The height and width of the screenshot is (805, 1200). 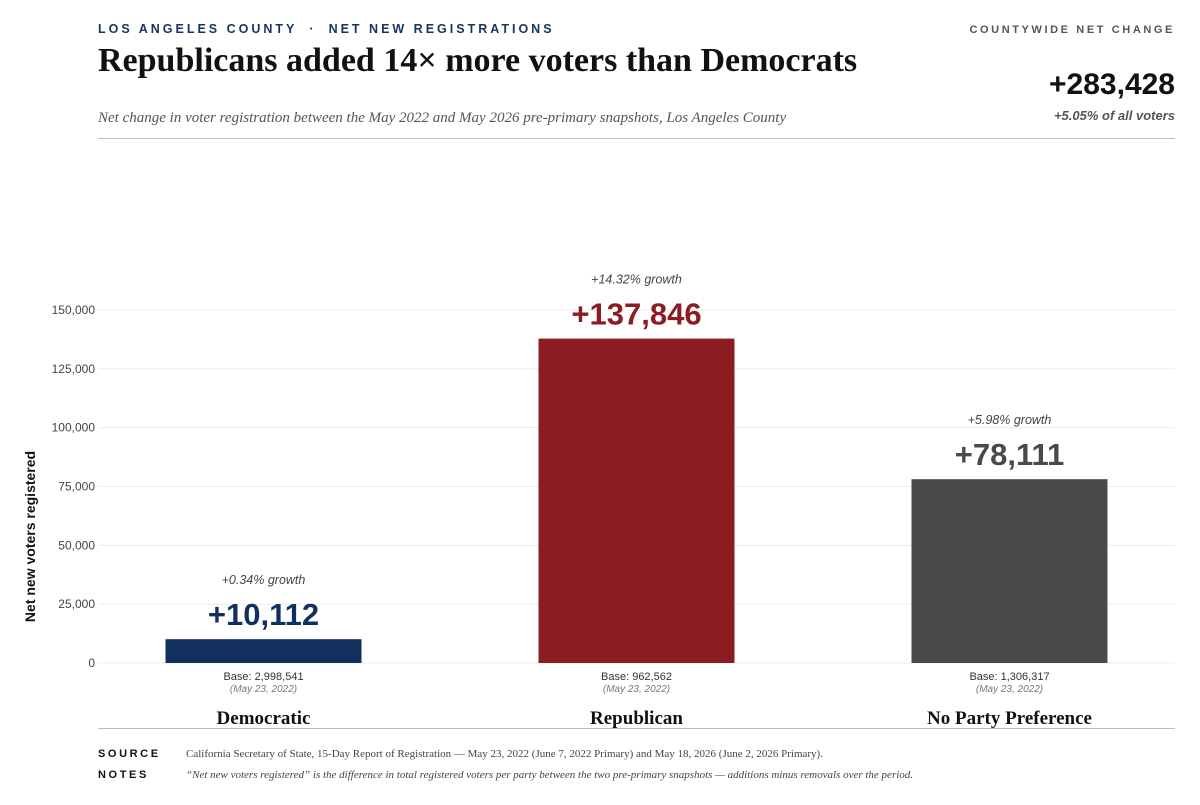 What do you see at coordinates (198, 29) in the screenshot?
I see `kicker-left: LOS ANGELES COUNTY` at bounding box center [198, 29].